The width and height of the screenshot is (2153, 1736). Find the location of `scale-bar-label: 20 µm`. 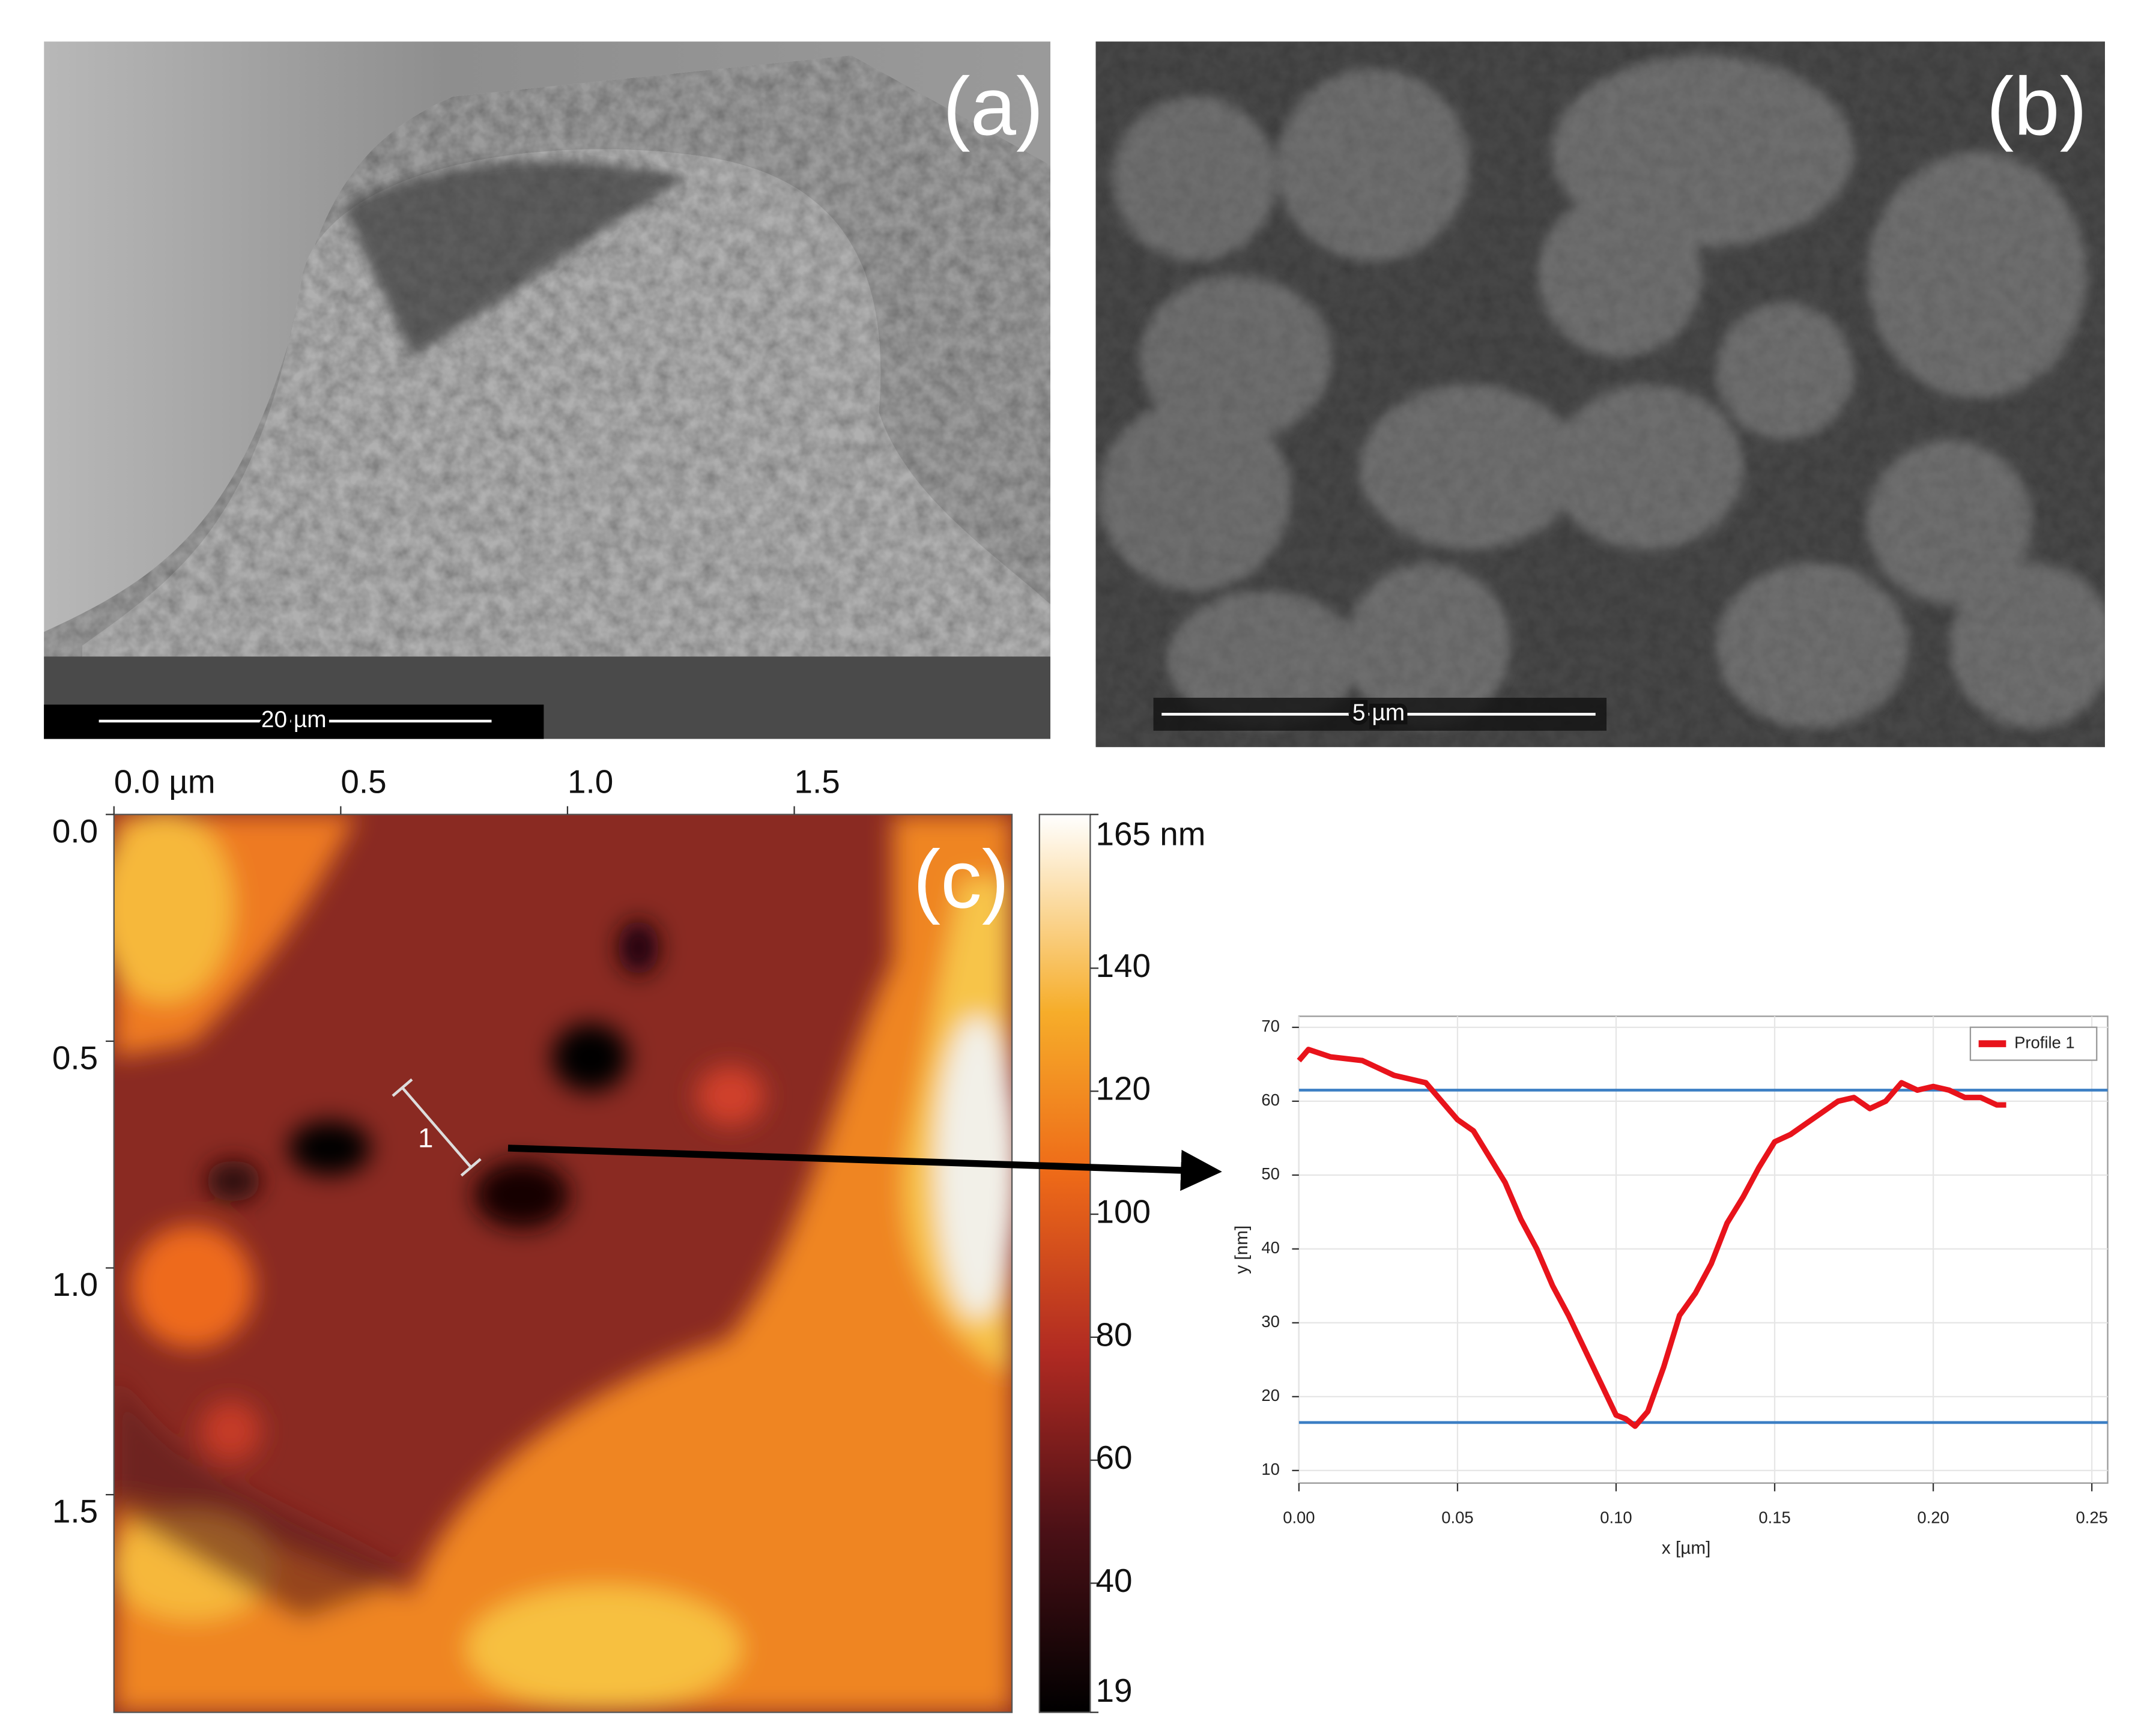

scale-bar-label: 20 µm is located at coordinates (294, 720).